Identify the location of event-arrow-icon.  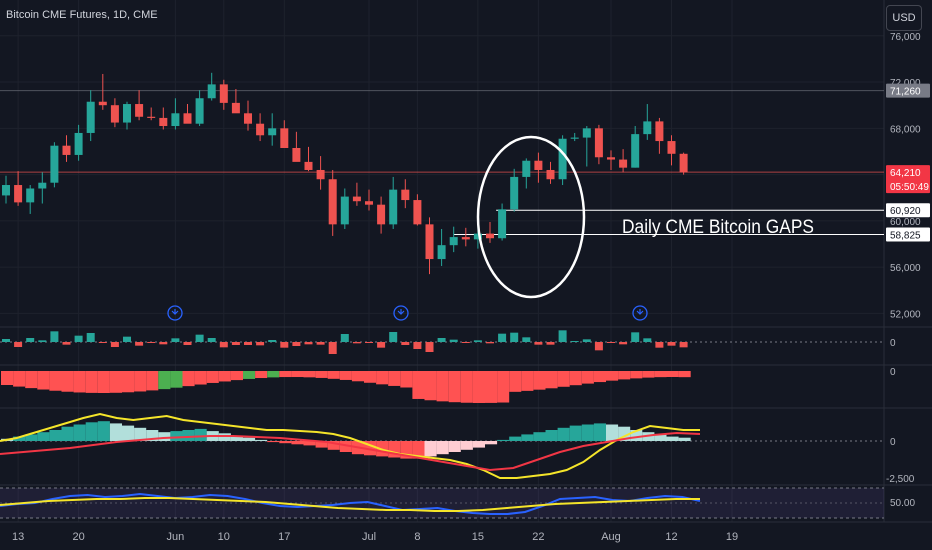
(175, 312).